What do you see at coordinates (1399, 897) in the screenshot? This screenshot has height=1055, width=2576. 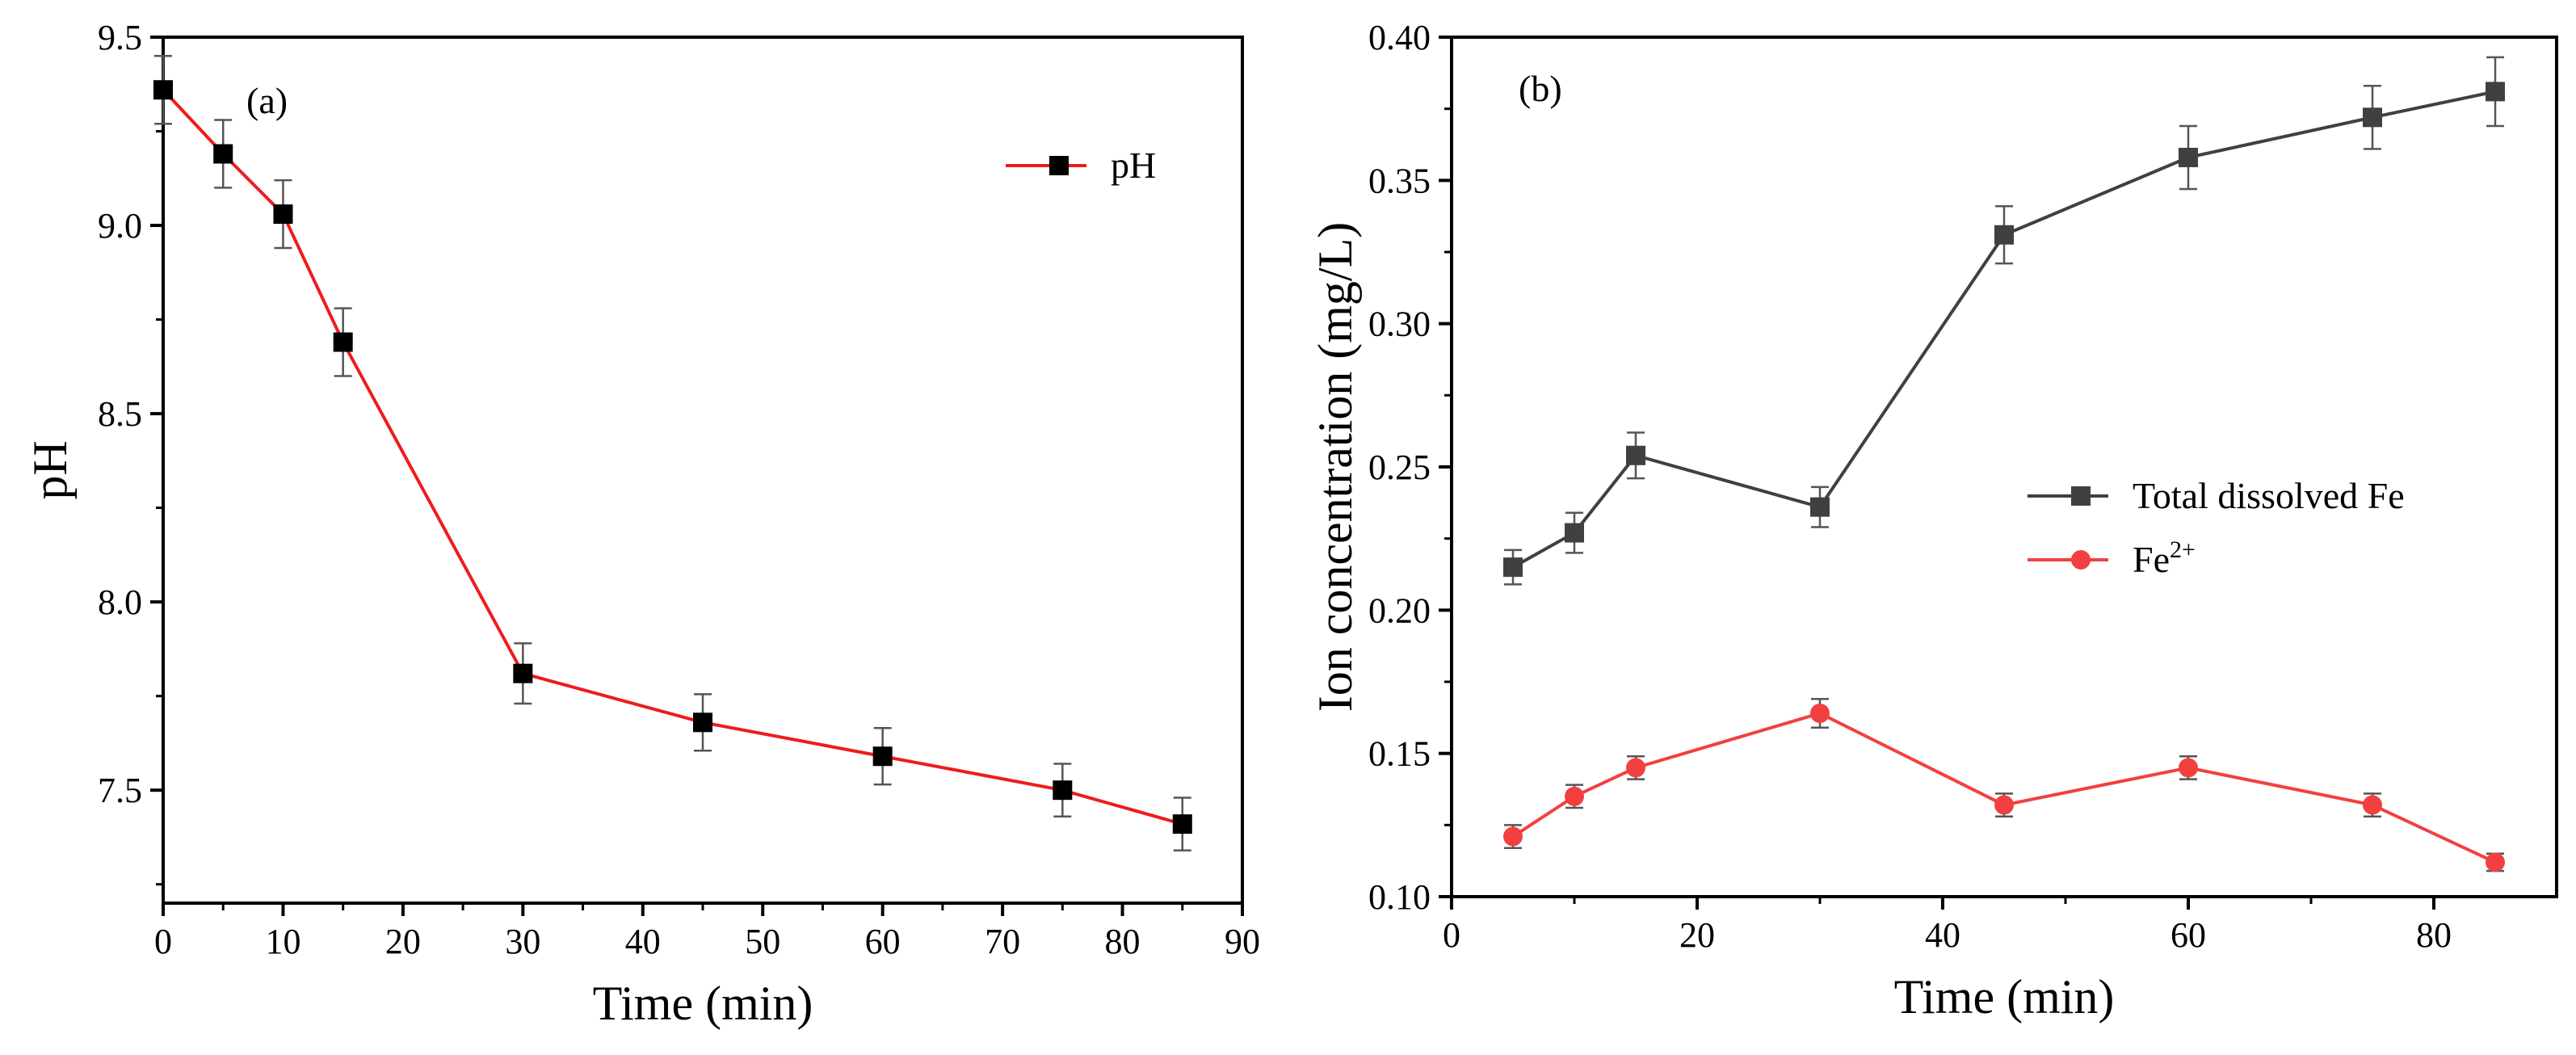 I see `y-tick-label: 0.10` at bounding box center [1399, 897].